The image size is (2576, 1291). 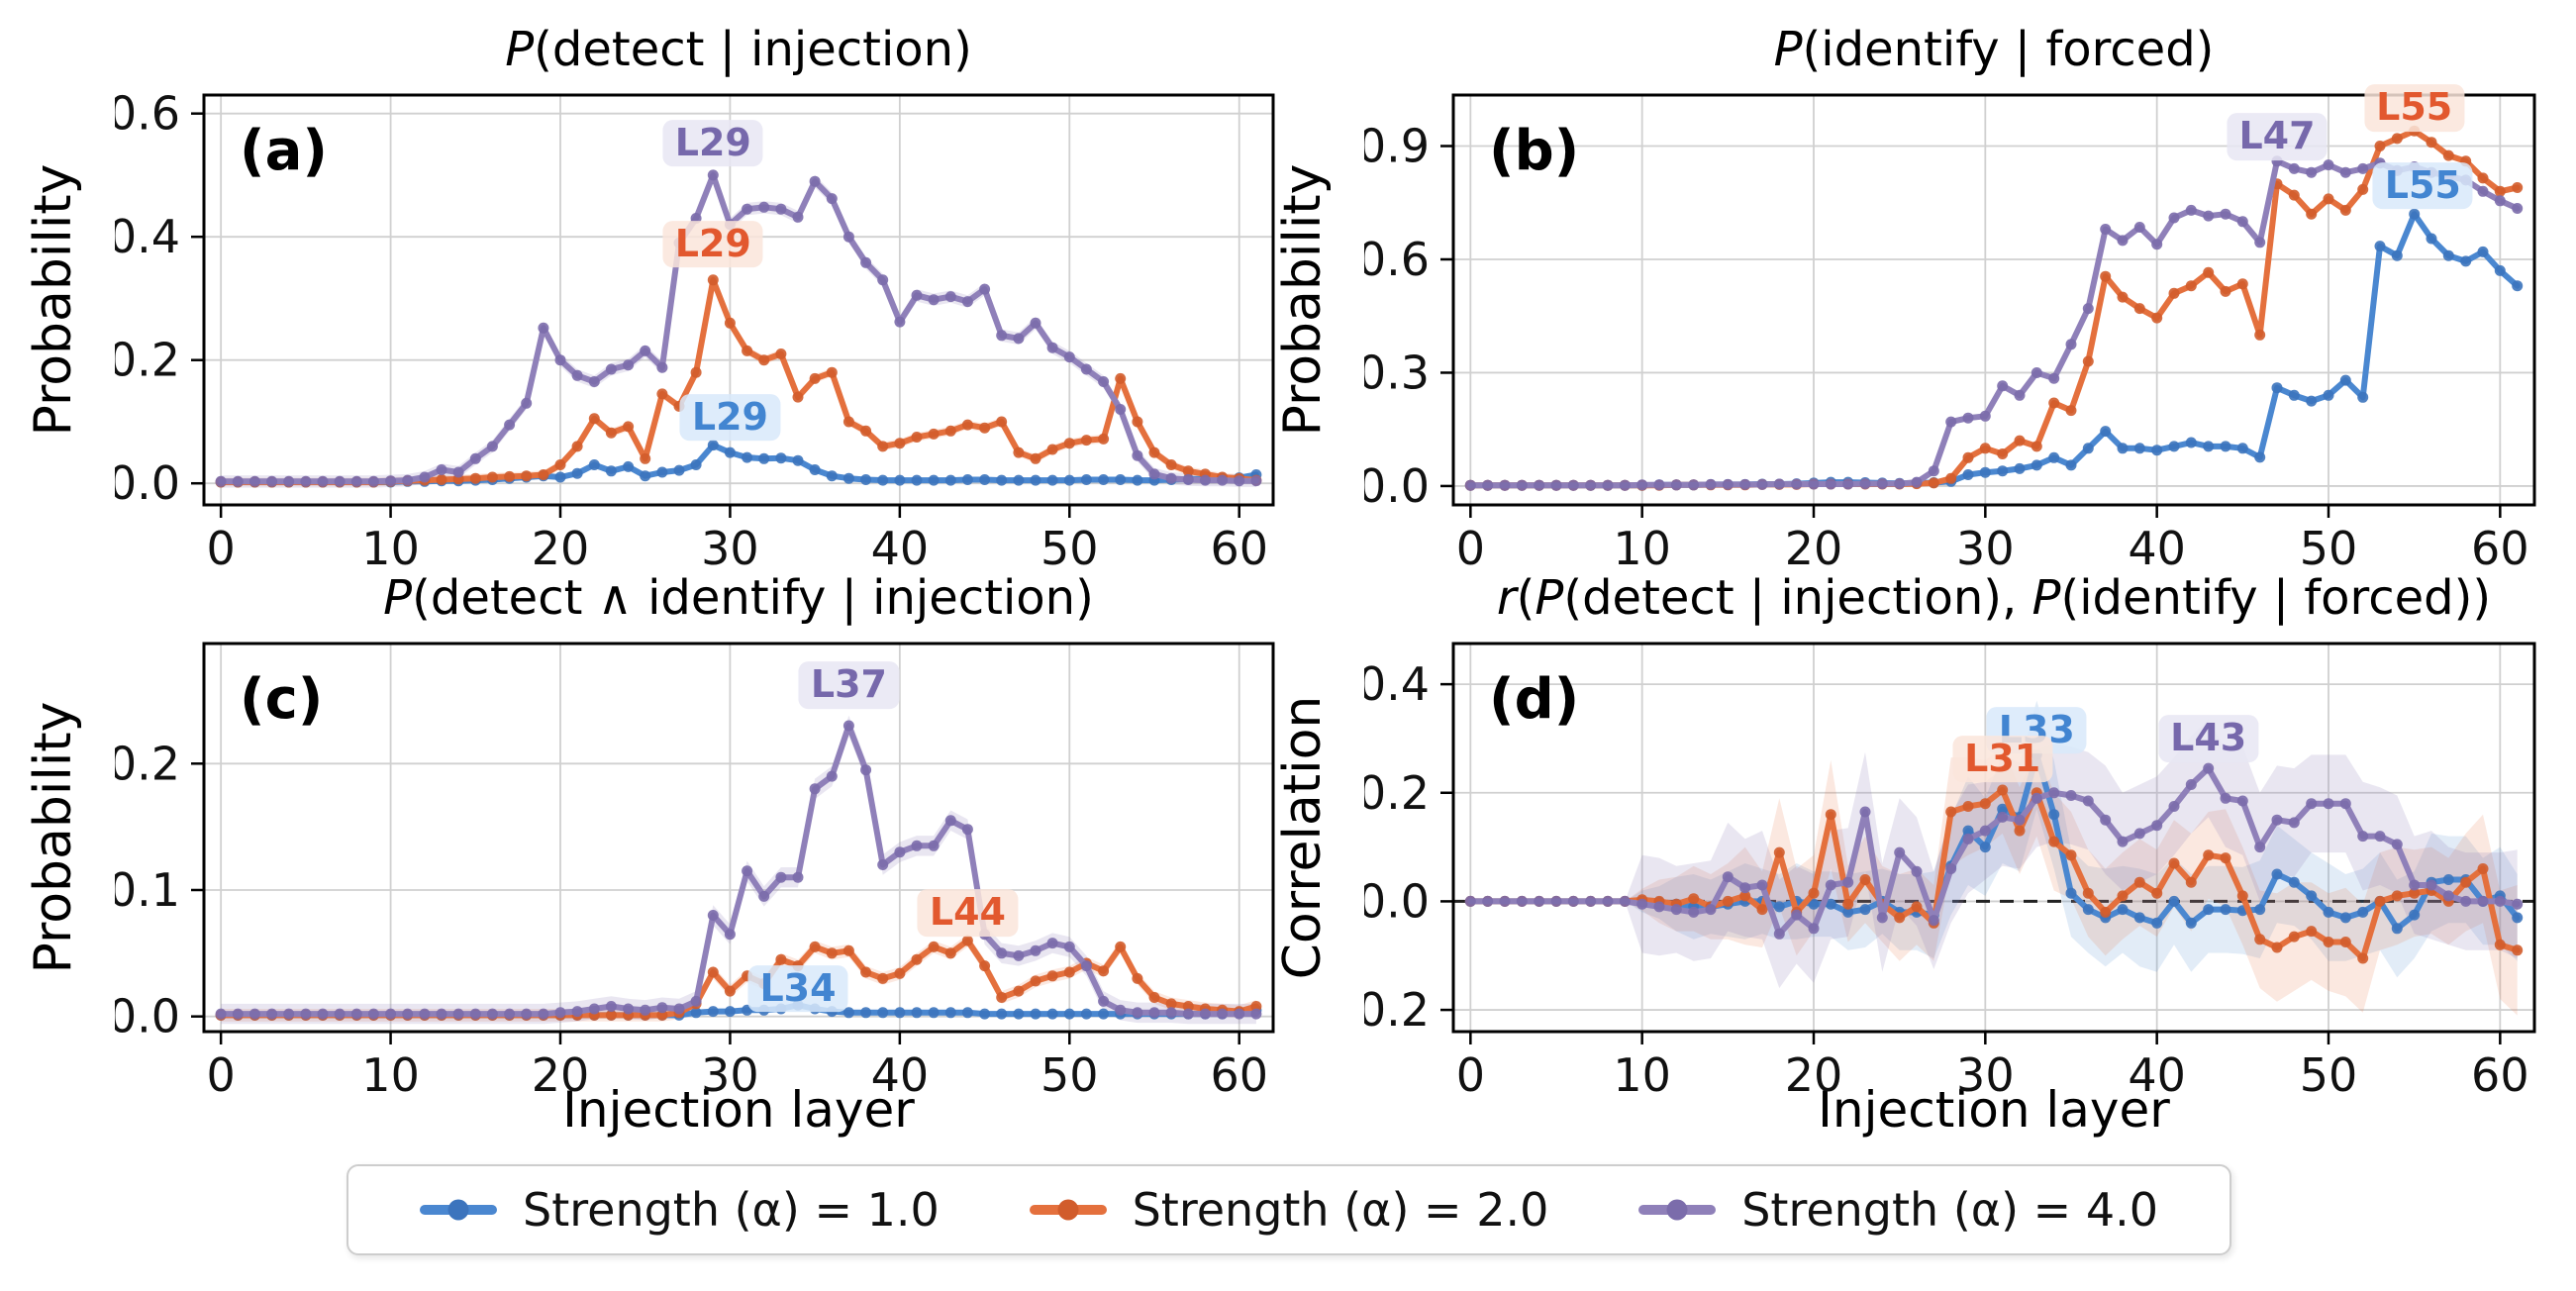 I want to click on panel-b-letter: (b), so click(x=1534, y=151).